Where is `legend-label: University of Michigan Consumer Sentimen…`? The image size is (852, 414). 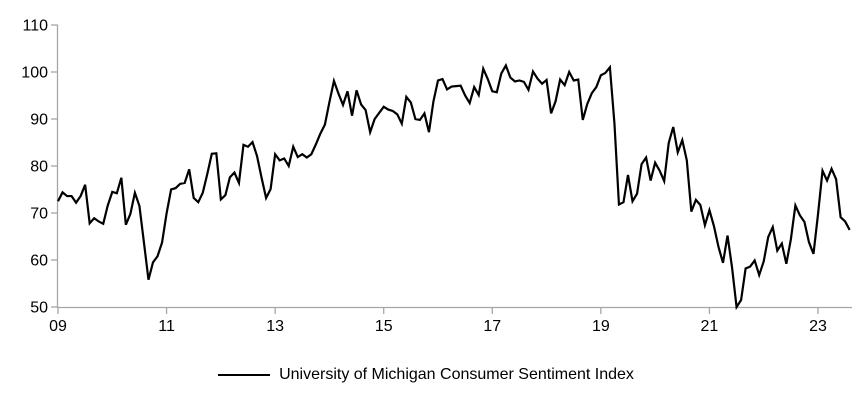
legend-label: University of Michigan Consumer Sentimen… is located at coordinates (456, 374).